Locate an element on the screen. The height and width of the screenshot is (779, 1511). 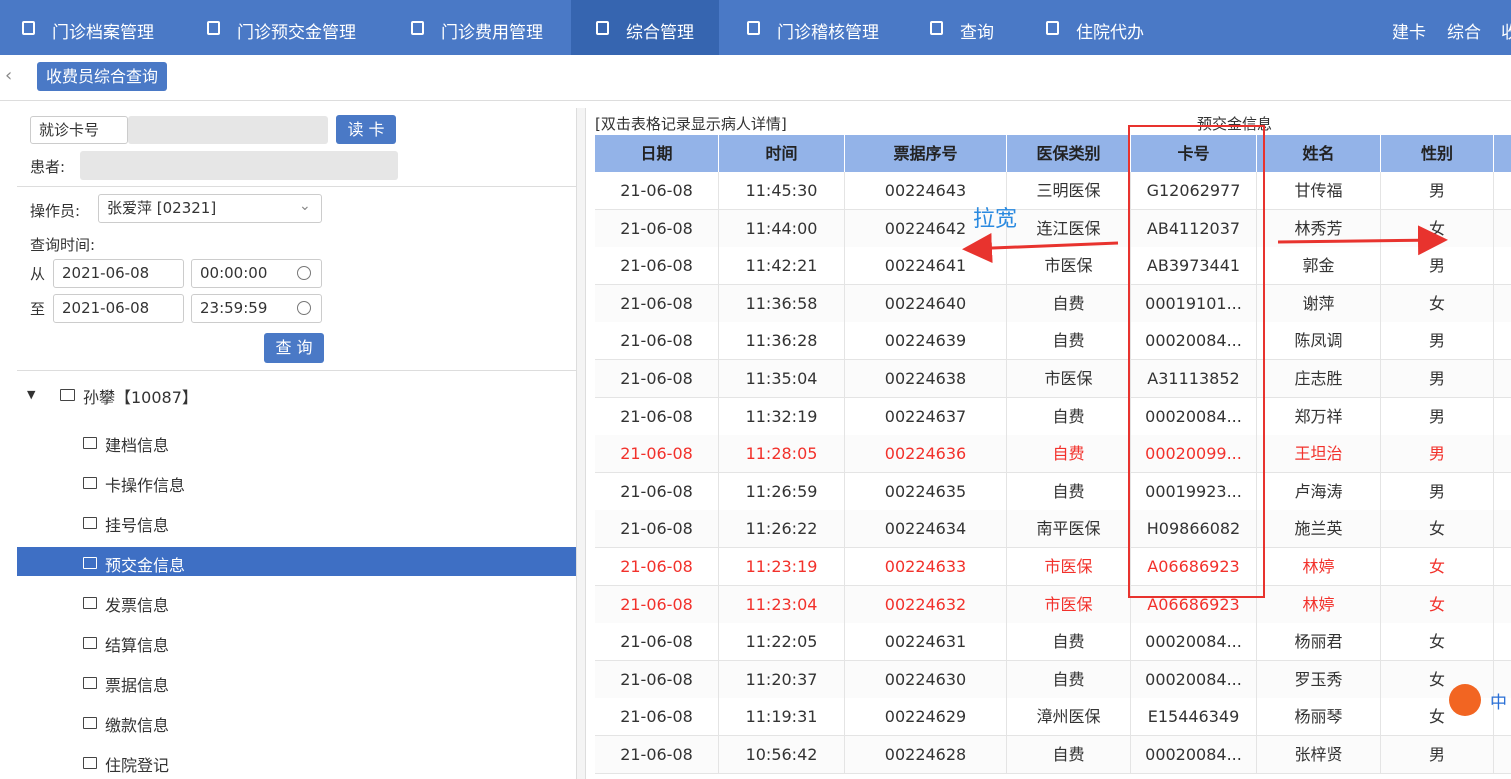
table-cell: E15446349 is located at coordinates (1194, 717).